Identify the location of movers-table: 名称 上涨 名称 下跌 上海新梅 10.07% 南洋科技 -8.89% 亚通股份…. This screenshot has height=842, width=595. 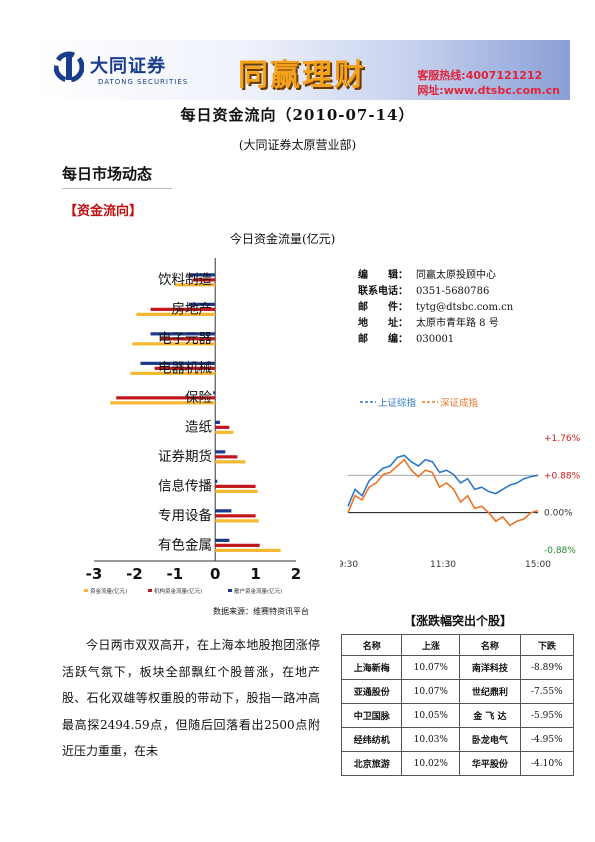
(457, 705).